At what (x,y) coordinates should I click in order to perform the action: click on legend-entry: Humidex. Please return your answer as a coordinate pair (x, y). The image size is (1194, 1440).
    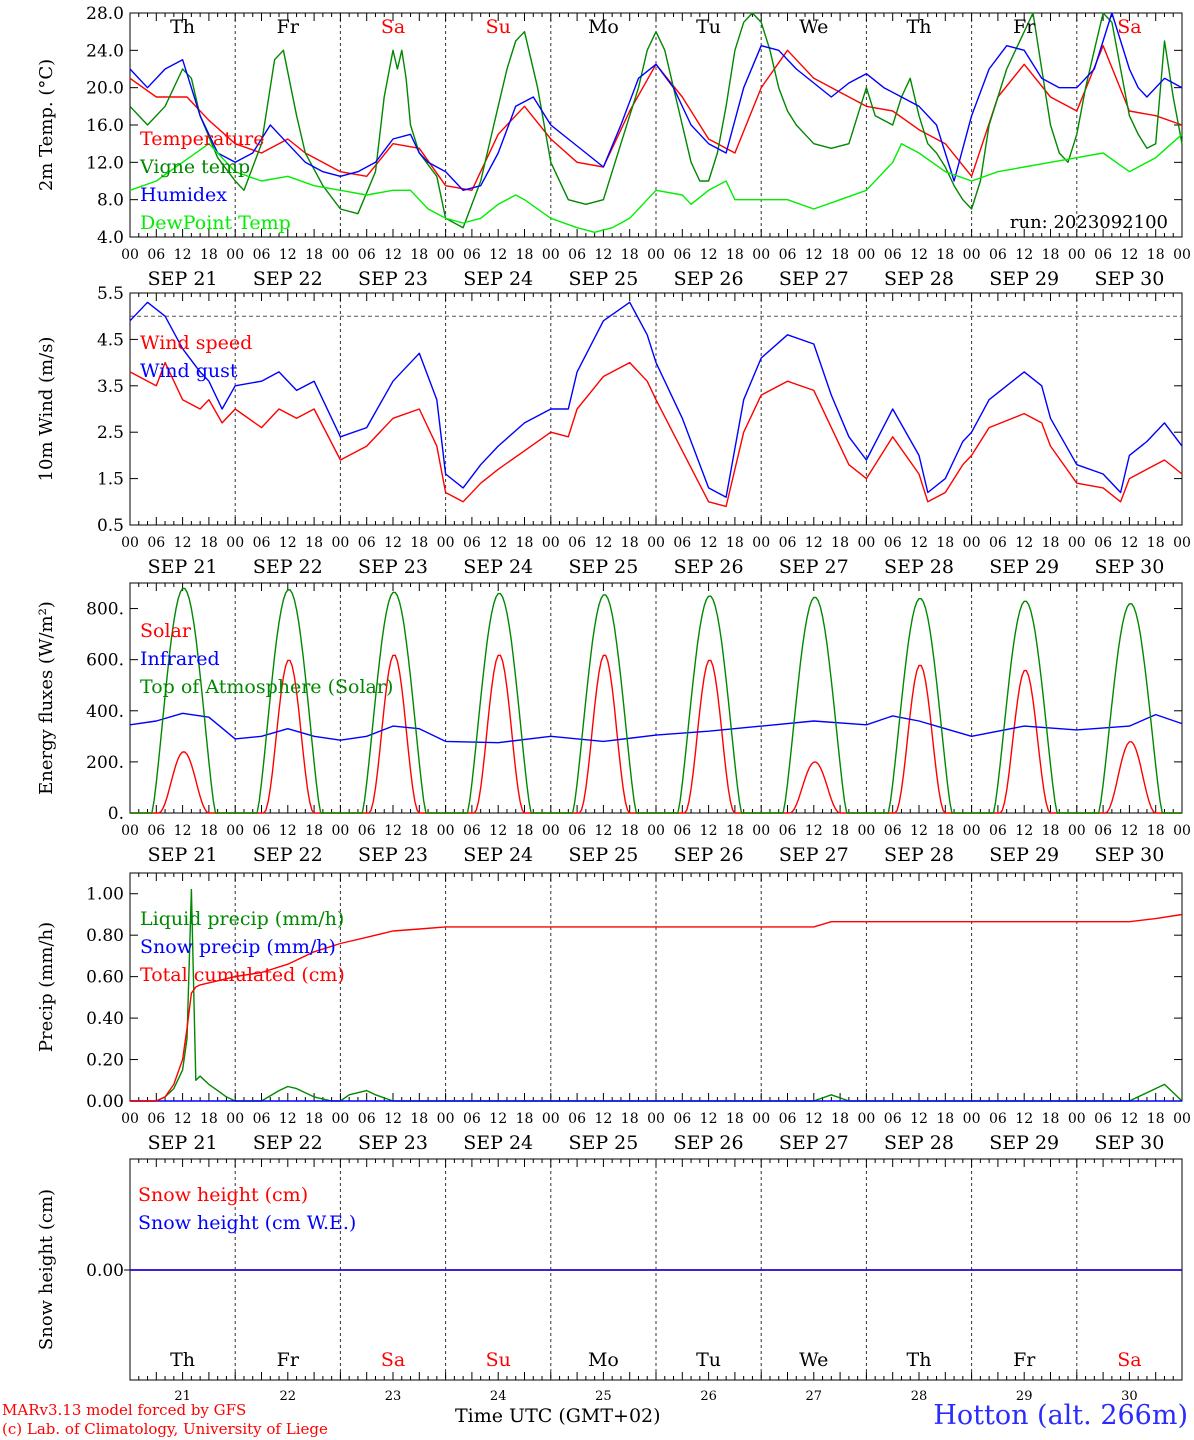
    Looking at the image, I should click on (183, 195).